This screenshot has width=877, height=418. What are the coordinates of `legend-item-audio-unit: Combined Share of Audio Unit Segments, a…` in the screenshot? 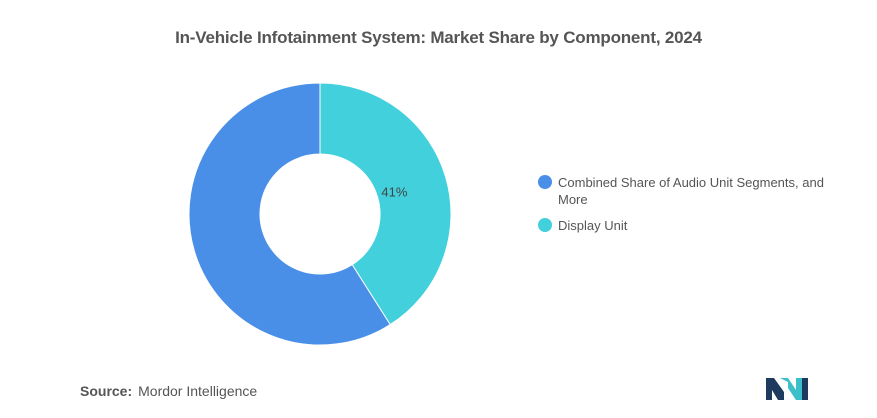 It's located at (688, 191).